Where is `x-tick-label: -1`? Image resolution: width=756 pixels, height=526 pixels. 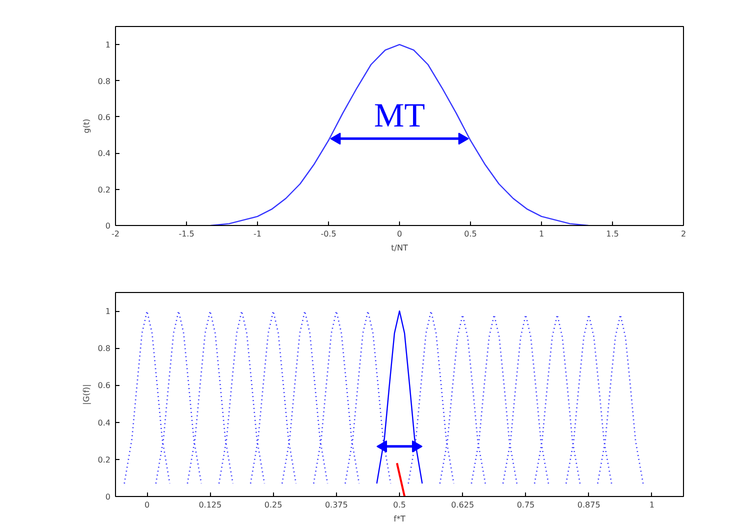 x-tick-label: -1 is located at coordinates (258, 234).